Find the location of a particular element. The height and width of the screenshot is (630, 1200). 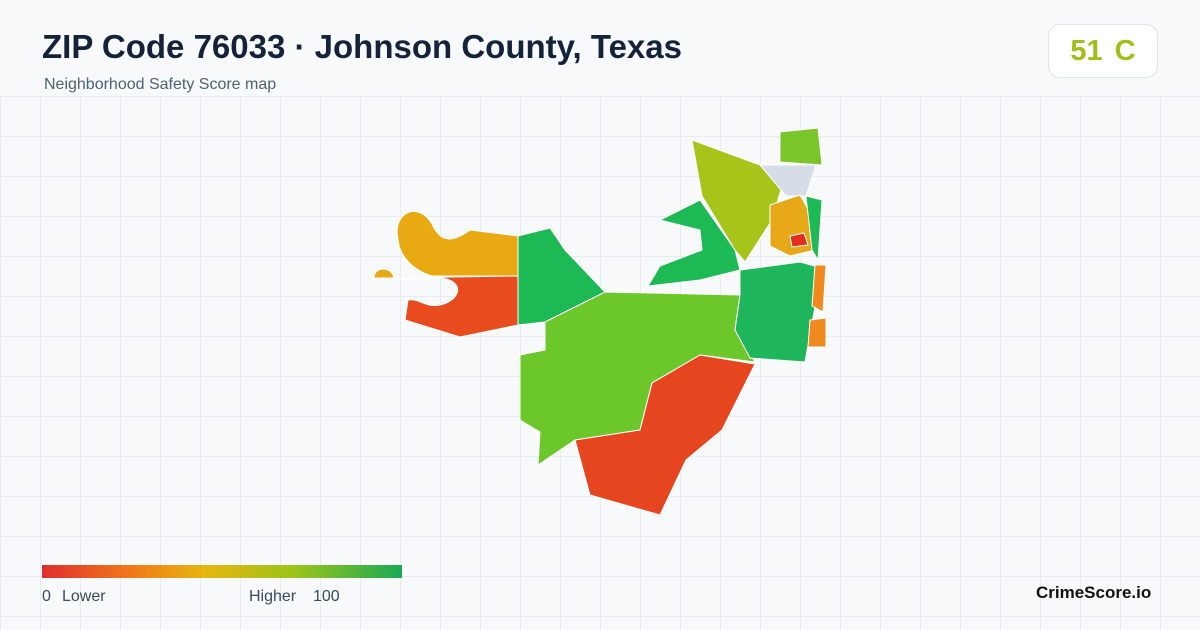

score-grade: C is located at coordinates (1125, 51).